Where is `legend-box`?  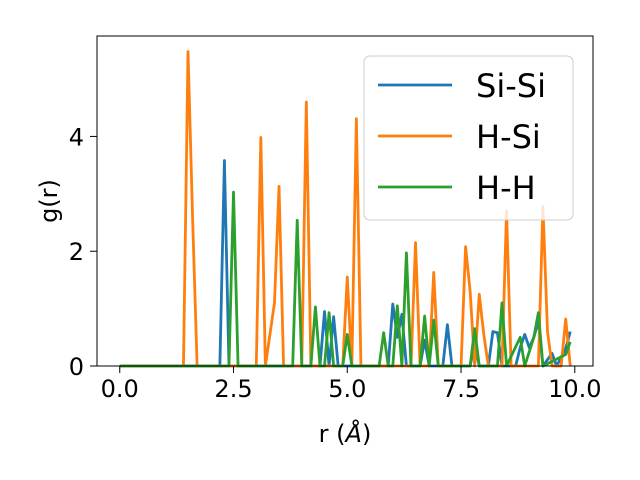 legend-box is located at coordinates (468, 138).